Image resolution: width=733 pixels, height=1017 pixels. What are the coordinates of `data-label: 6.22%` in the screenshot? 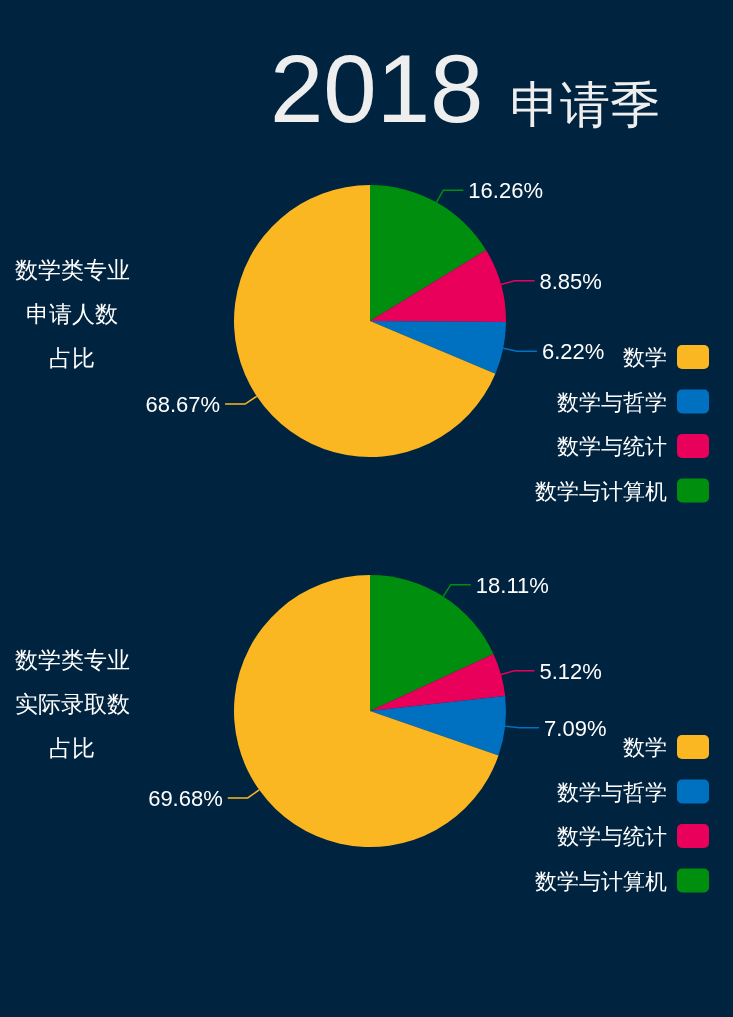 It's located at (573, 352).